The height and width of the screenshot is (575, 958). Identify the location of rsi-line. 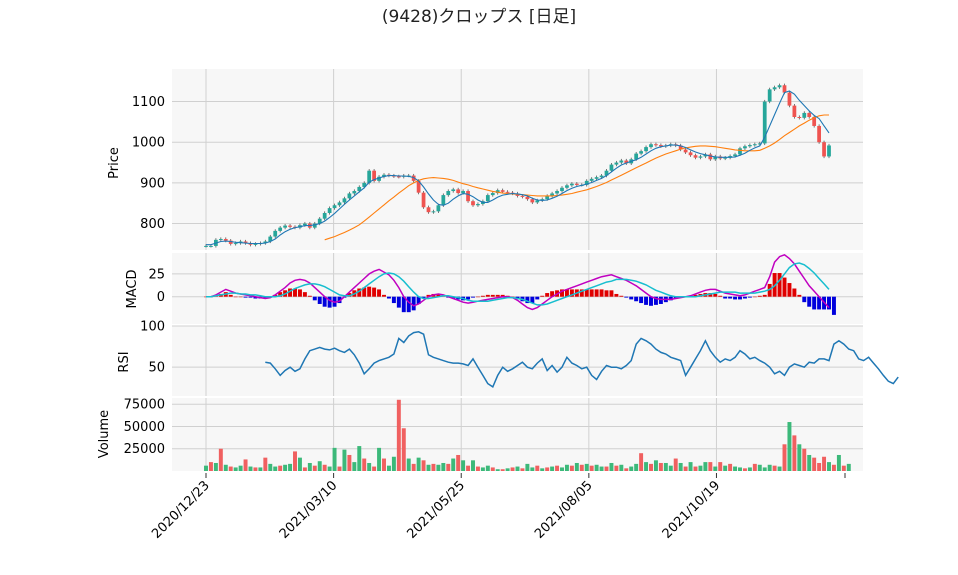
(582, 360).